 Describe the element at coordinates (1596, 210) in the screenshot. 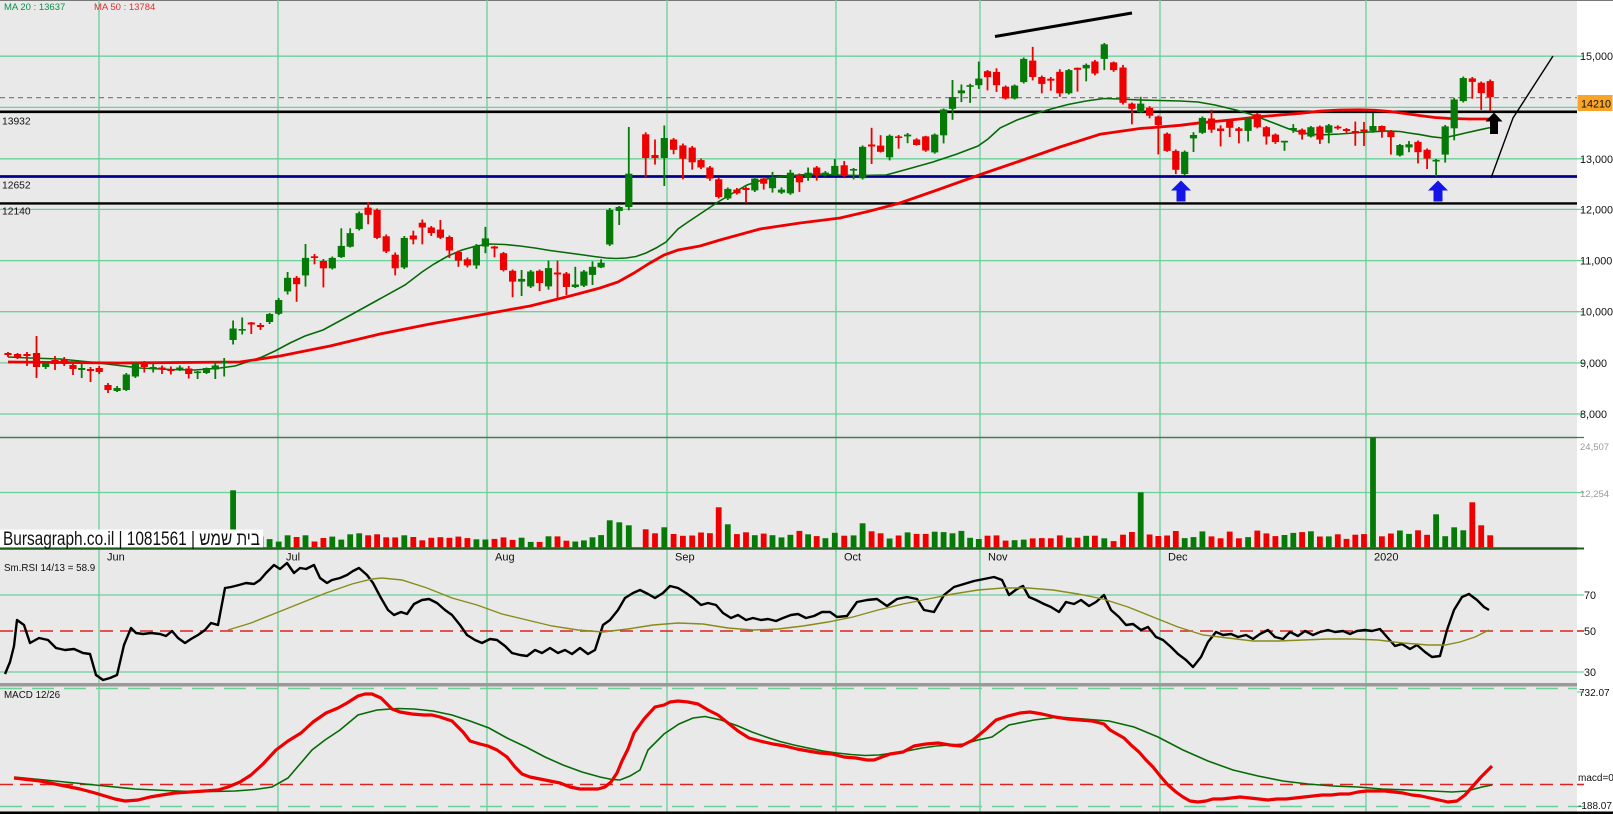

I see `svg-text: 12,000` at that location.